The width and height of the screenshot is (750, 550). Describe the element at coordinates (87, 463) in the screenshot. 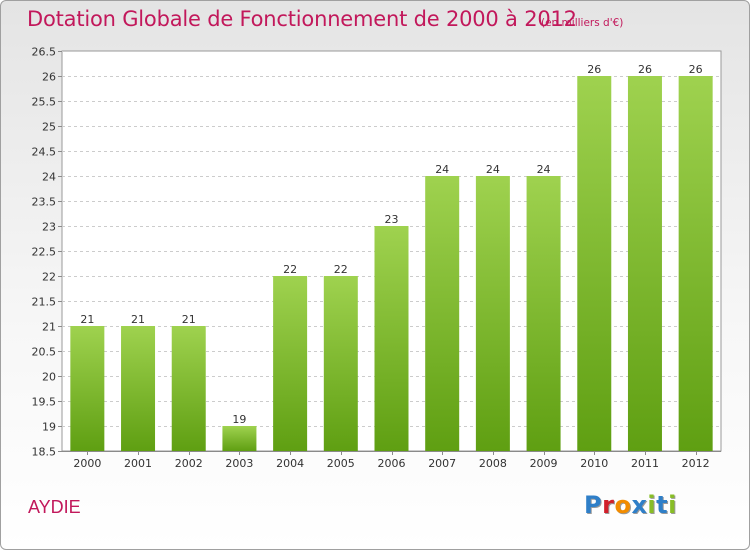

I see `x-tick-label: 2000` at that location.